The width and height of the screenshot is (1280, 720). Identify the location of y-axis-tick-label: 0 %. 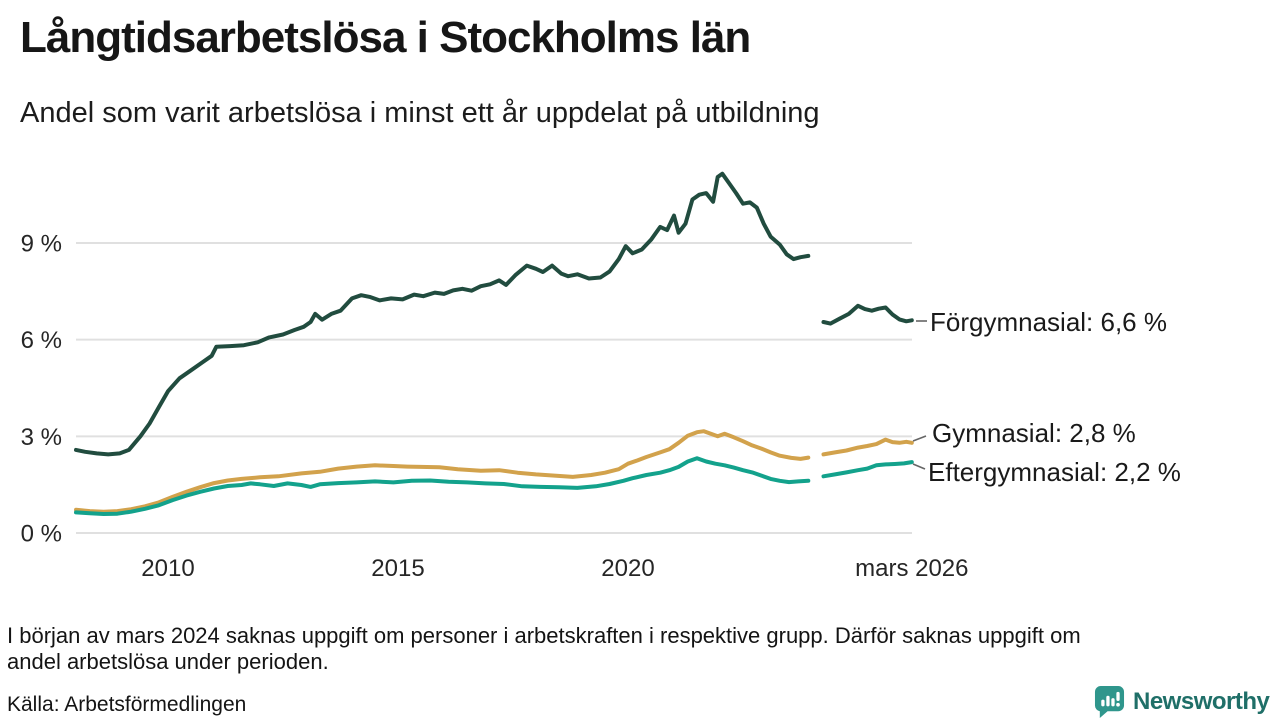
(41, 534).